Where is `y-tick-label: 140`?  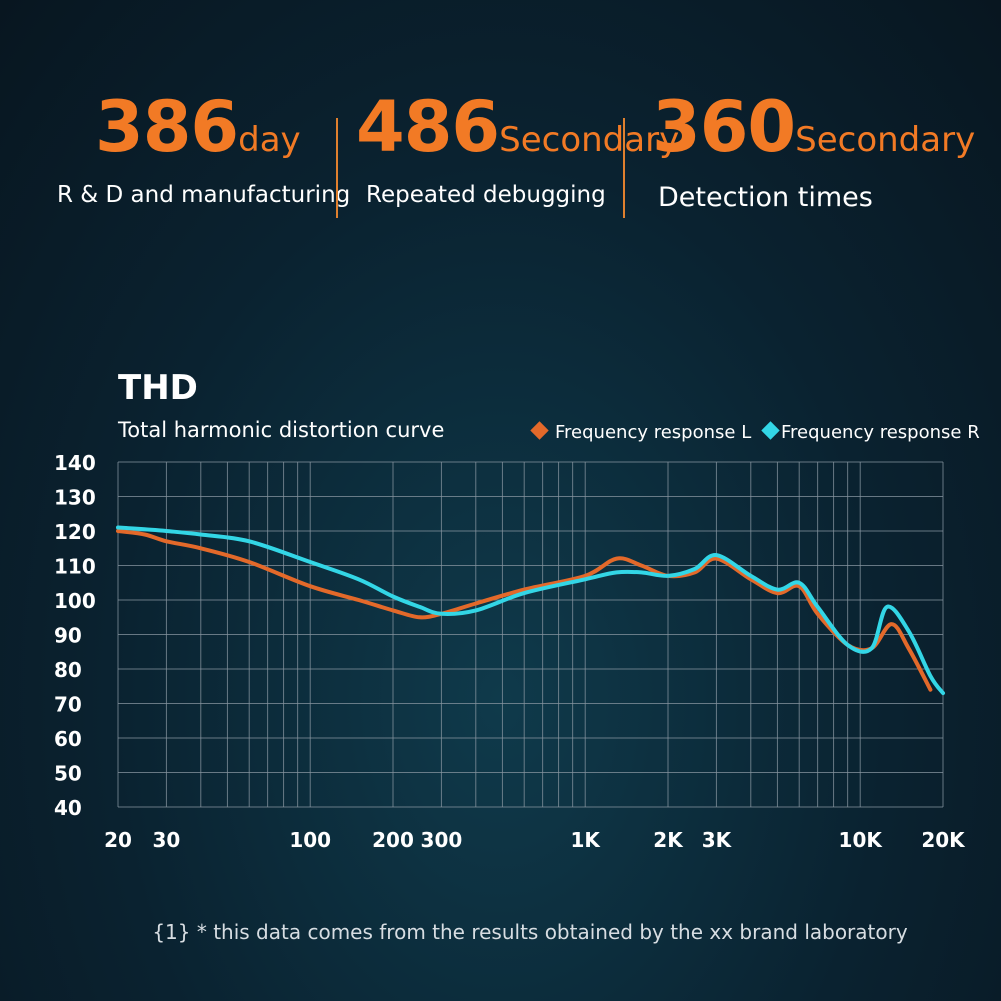 y-tick-label: 140 is located at coordinates (75, 463).